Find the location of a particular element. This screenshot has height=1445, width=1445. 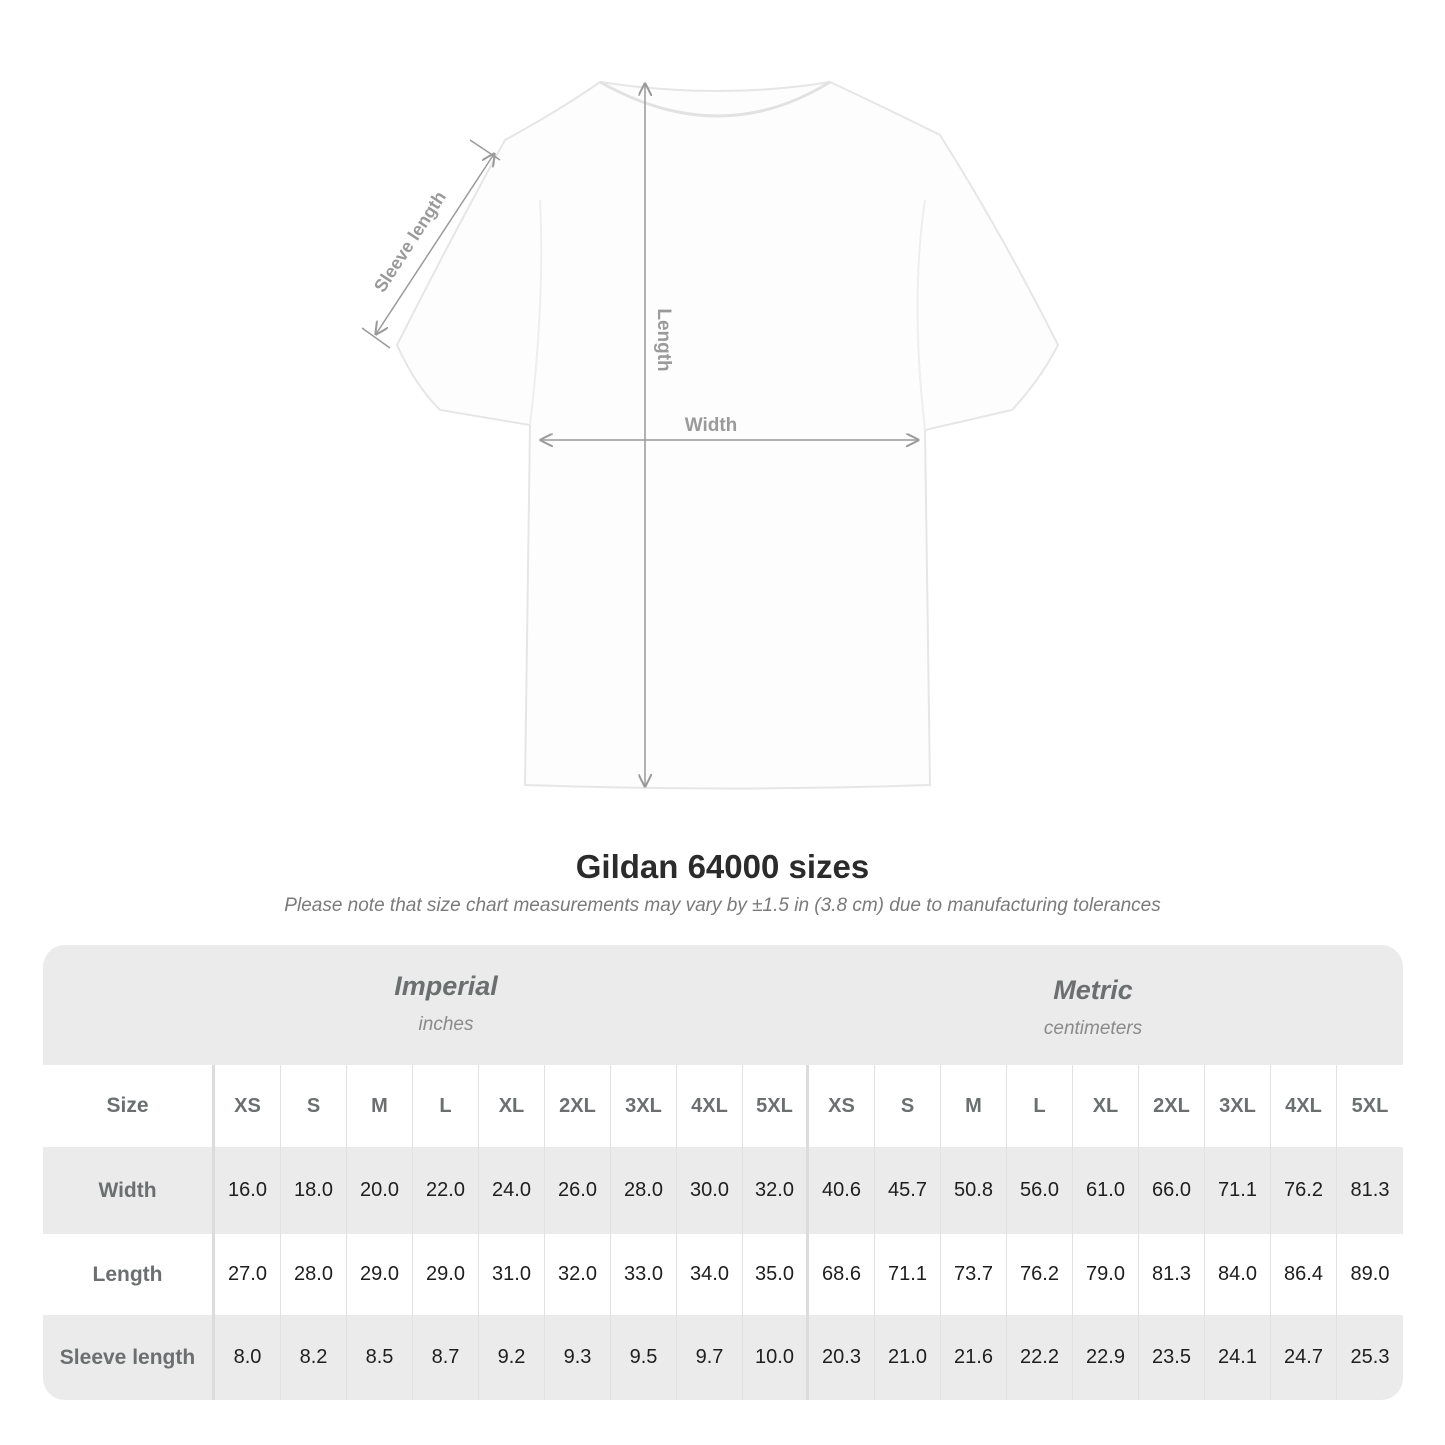

table-cell: 22.2 is located at coordinates (1040, 1357).